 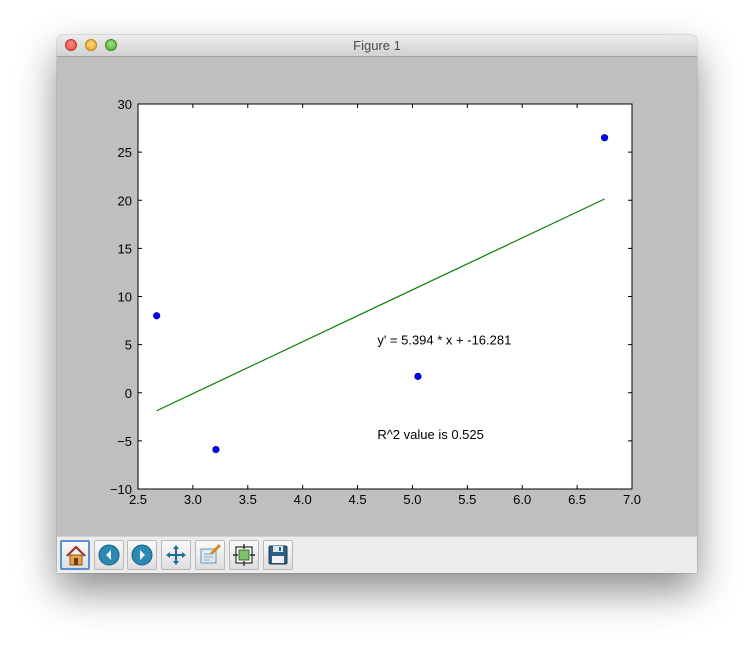 I want to click on title-bar: Figure 1, so click(x=377, y=46).